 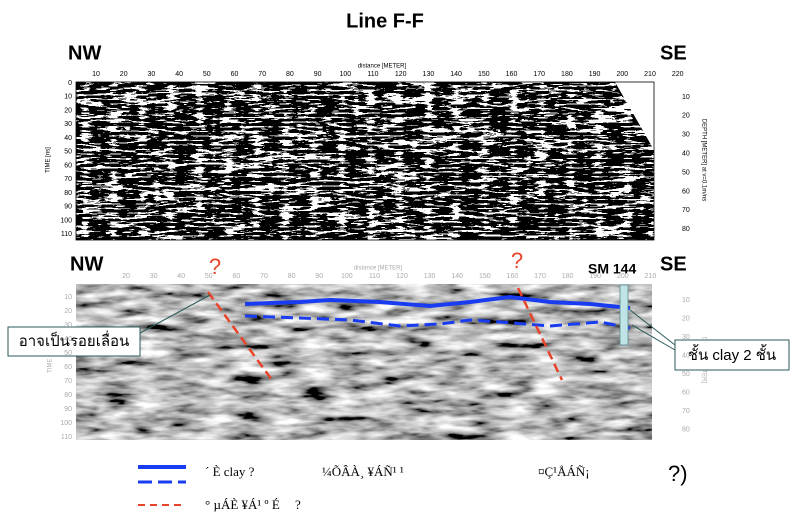 What do you see at coordinates (70, 83) in the screenshot?
I see `y-tick-label: 0` at bounding box center [70, 83].